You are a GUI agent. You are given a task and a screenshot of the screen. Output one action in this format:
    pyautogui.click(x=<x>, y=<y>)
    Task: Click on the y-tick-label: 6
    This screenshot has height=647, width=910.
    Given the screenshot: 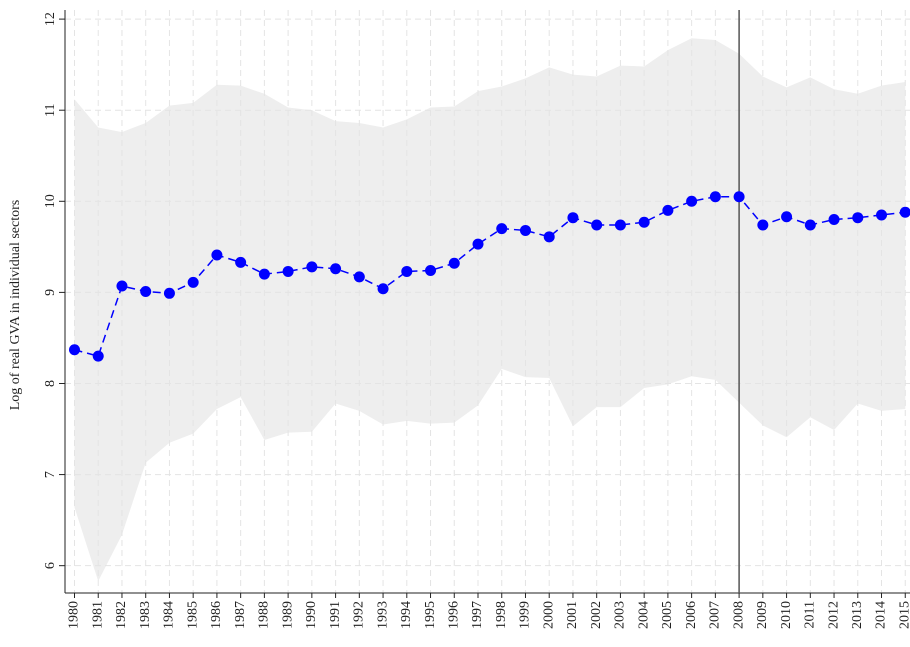 What is the action you would take?
    pyautogui.click(x=50, y=565)
    